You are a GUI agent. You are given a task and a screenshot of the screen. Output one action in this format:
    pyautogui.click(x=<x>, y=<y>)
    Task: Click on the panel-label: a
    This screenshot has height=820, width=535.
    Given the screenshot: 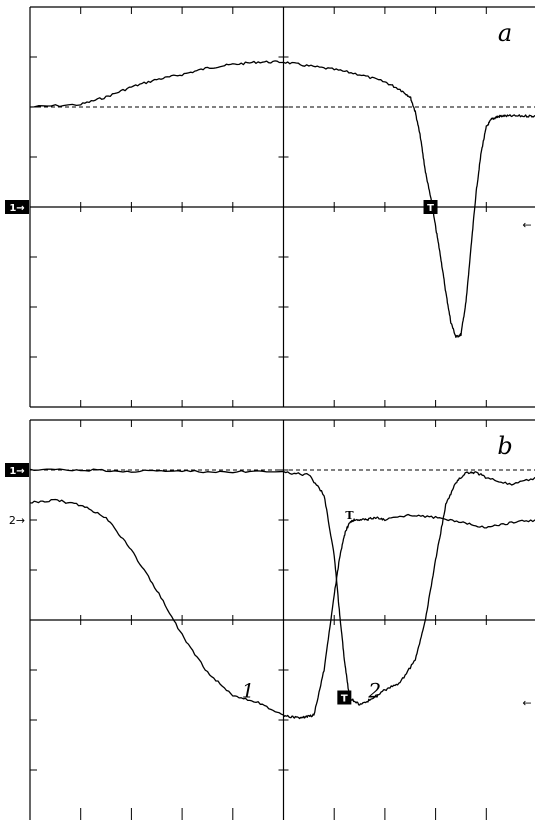 What is the action you would take?
    pyautogui.click(x=505, y=33)
    